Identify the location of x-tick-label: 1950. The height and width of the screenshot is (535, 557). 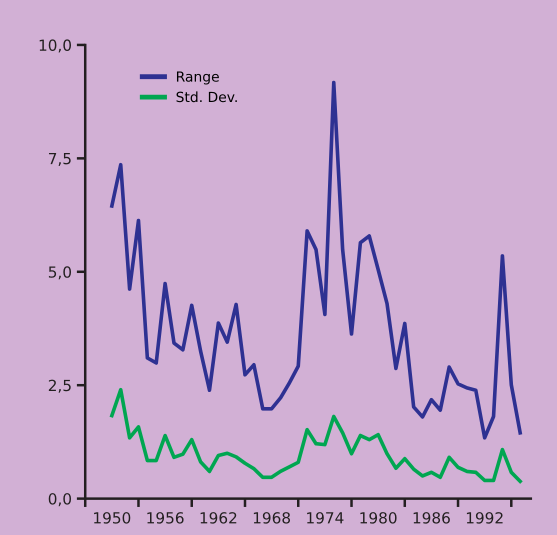
(112, 518).